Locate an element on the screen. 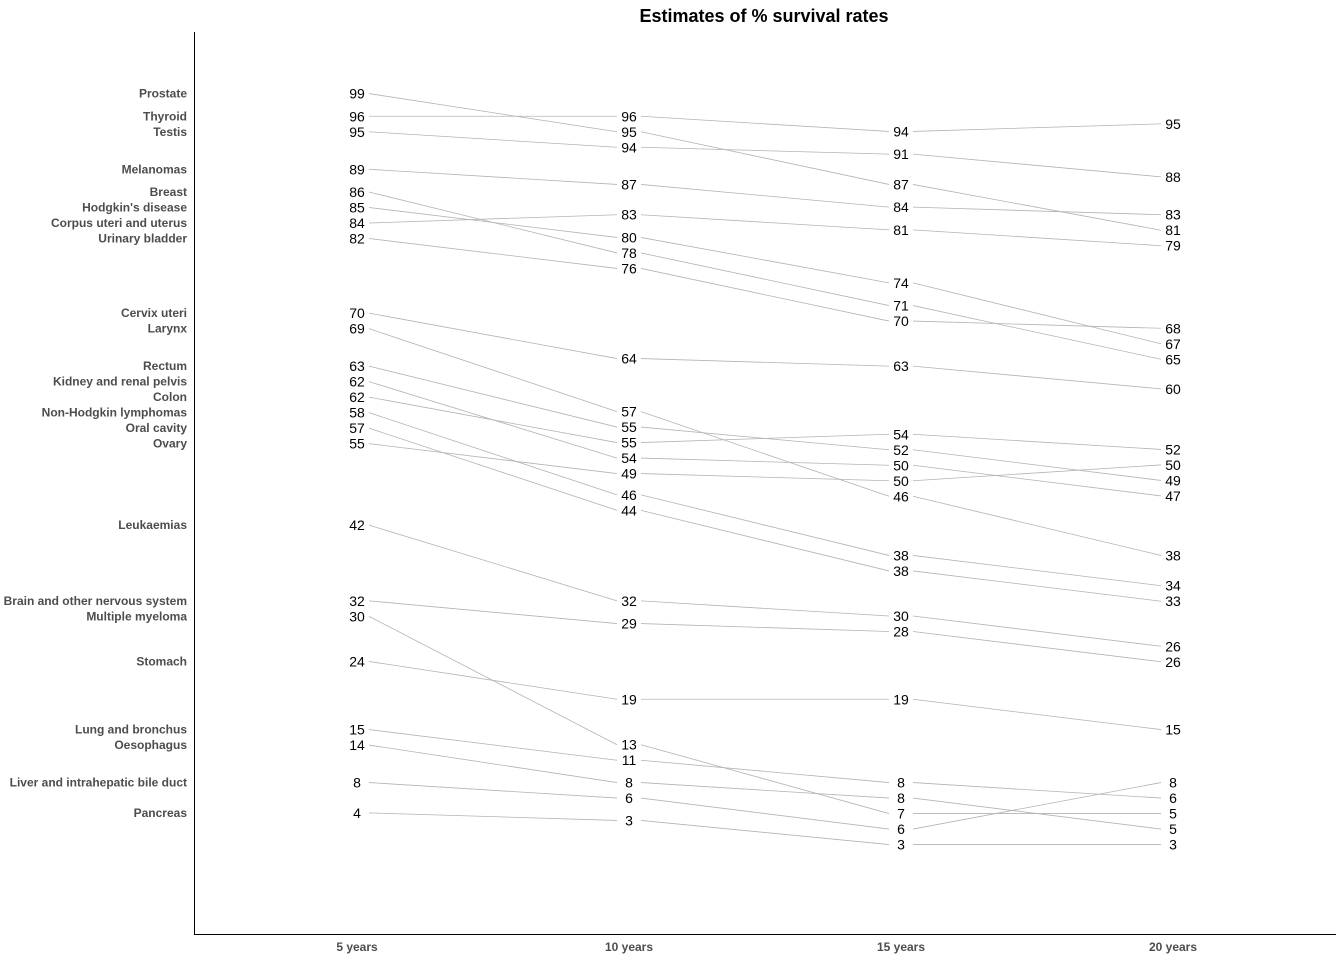 The height and width of the screenshot is (960, 1344). value-label-testis-10-years: 94 is located at coordinates (629, 147).